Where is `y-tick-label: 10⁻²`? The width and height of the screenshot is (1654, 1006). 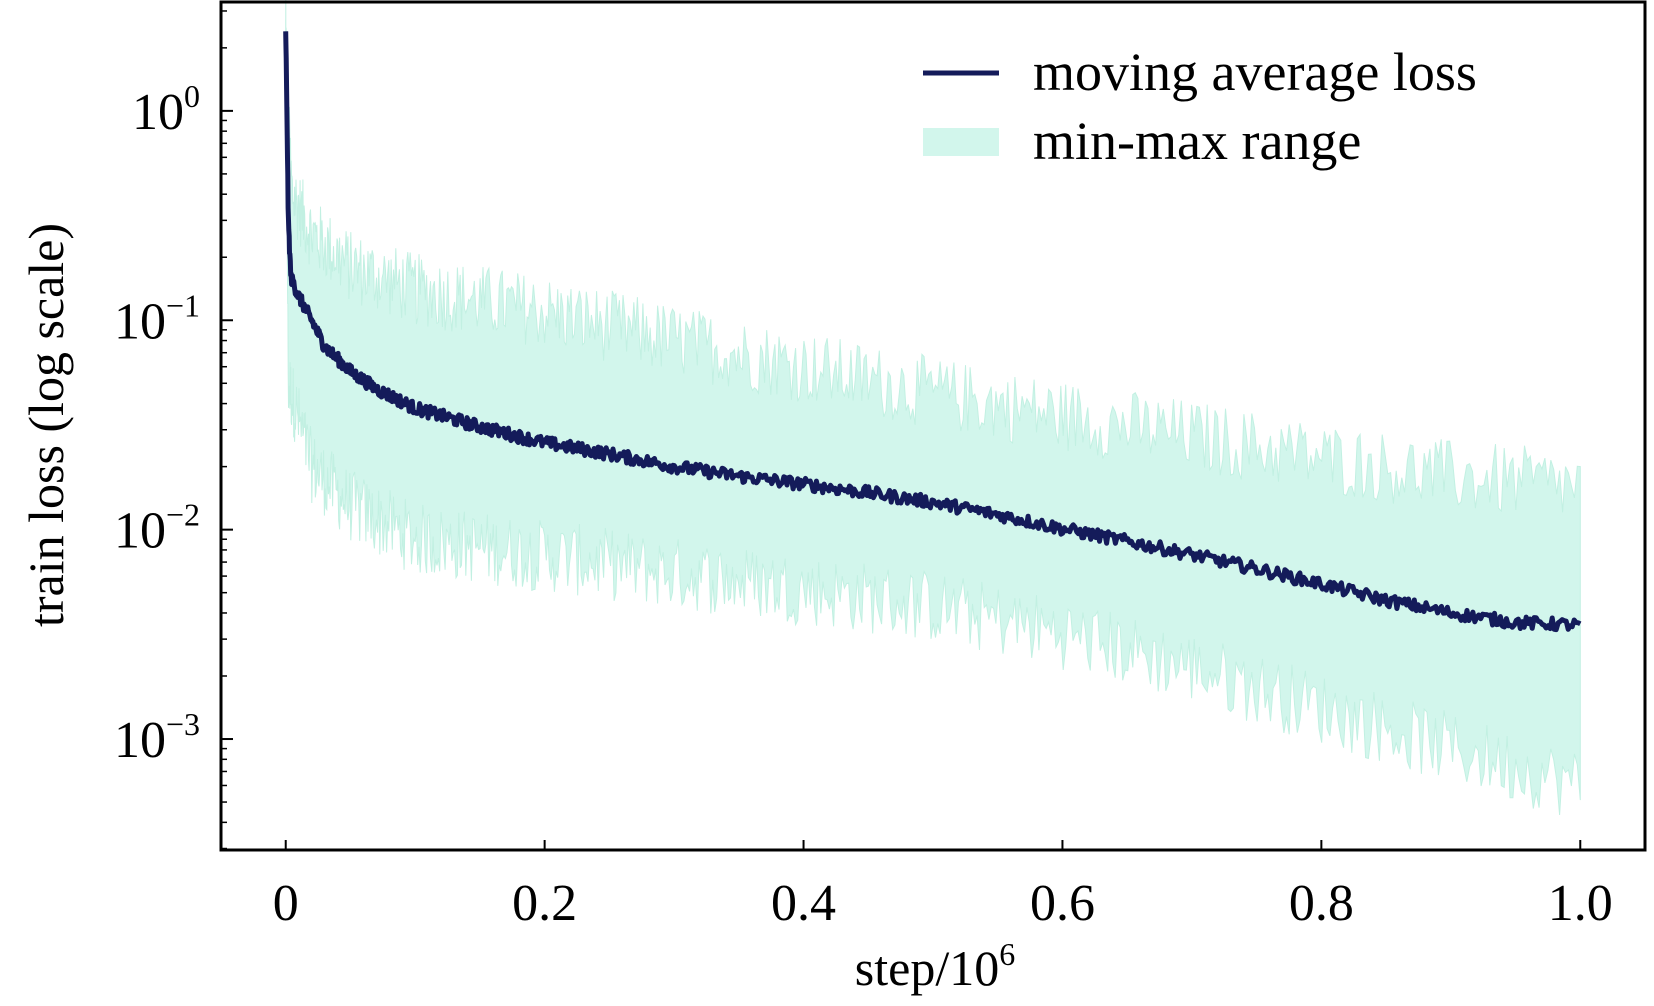
y-tick-label: 10⁻² is located at coordinates (157, 528).